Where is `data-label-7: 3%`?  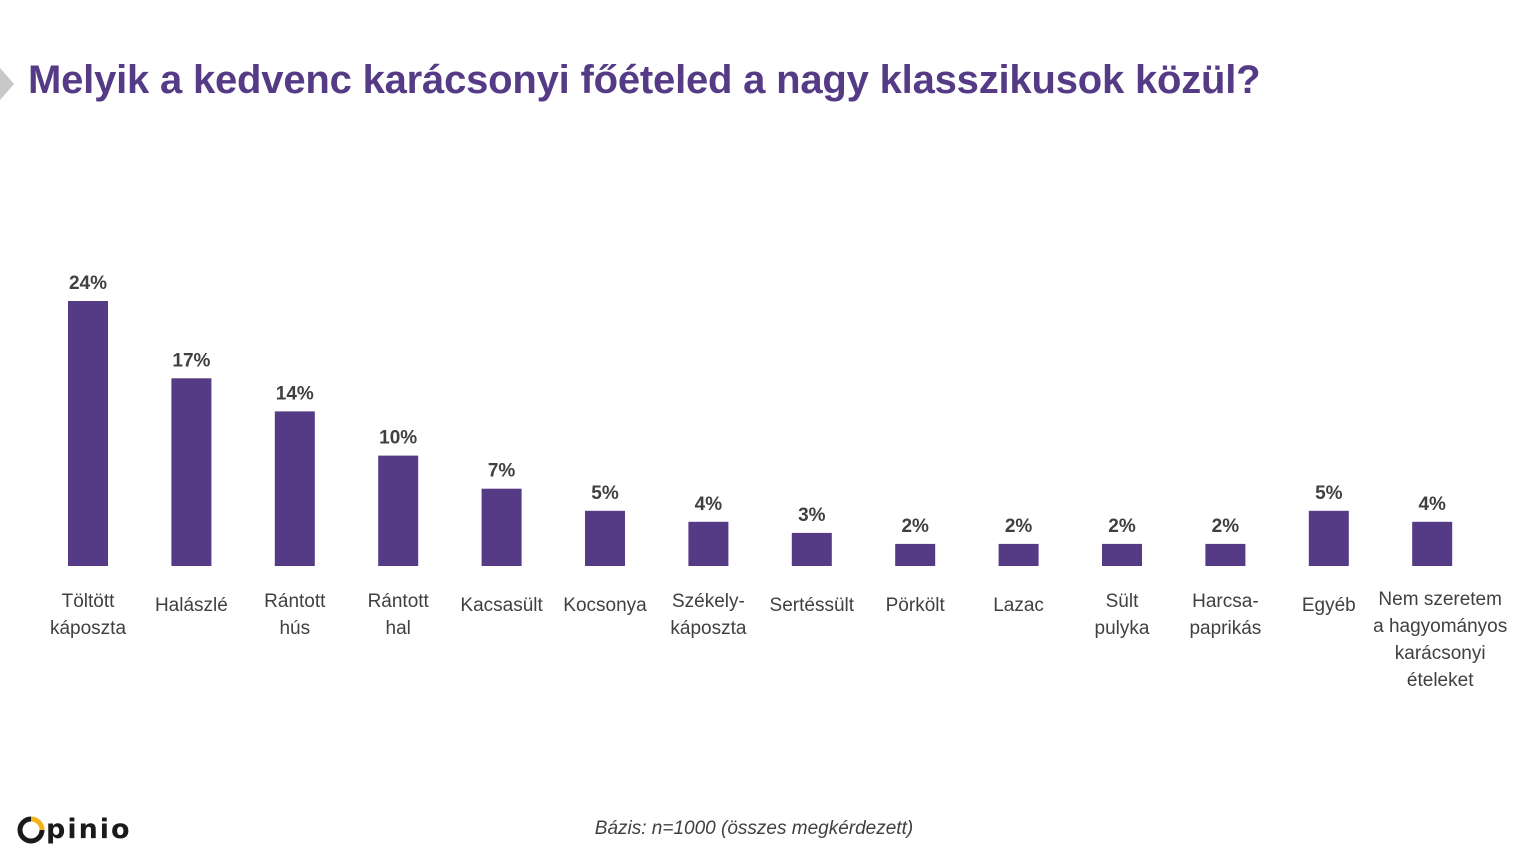
data-label-7: 3% is located at coordinates (812, 515).